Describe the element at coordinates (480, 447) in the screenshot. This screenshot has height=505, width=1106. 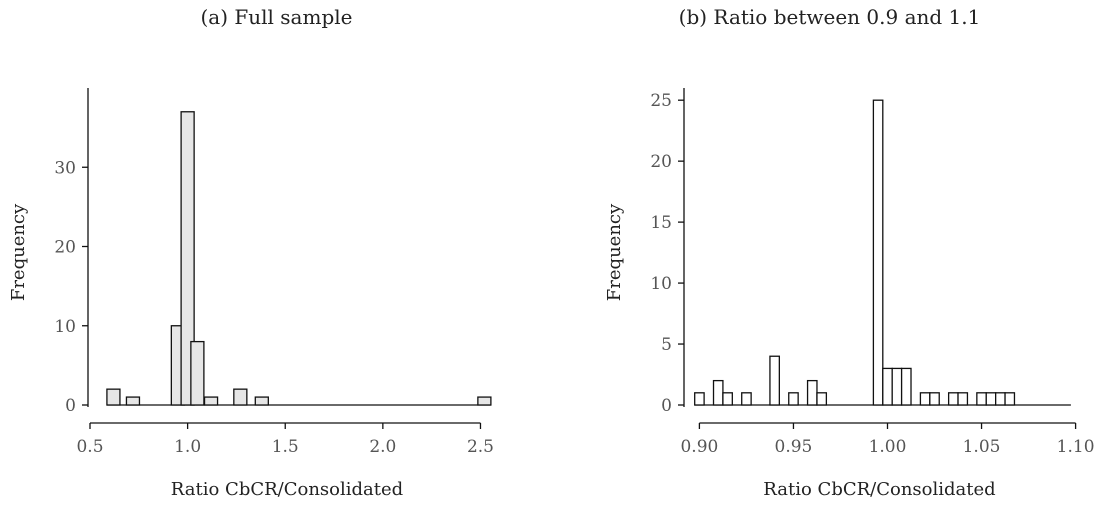
I see `x-tick-label: 2.5` at that location.